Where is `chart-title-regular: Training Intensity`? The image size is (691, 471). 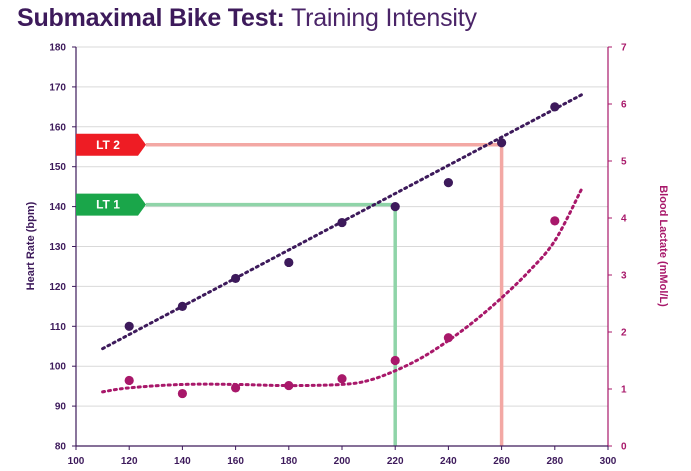
chart-title-regular: Training Intensity is located at coordinates (380, 18).